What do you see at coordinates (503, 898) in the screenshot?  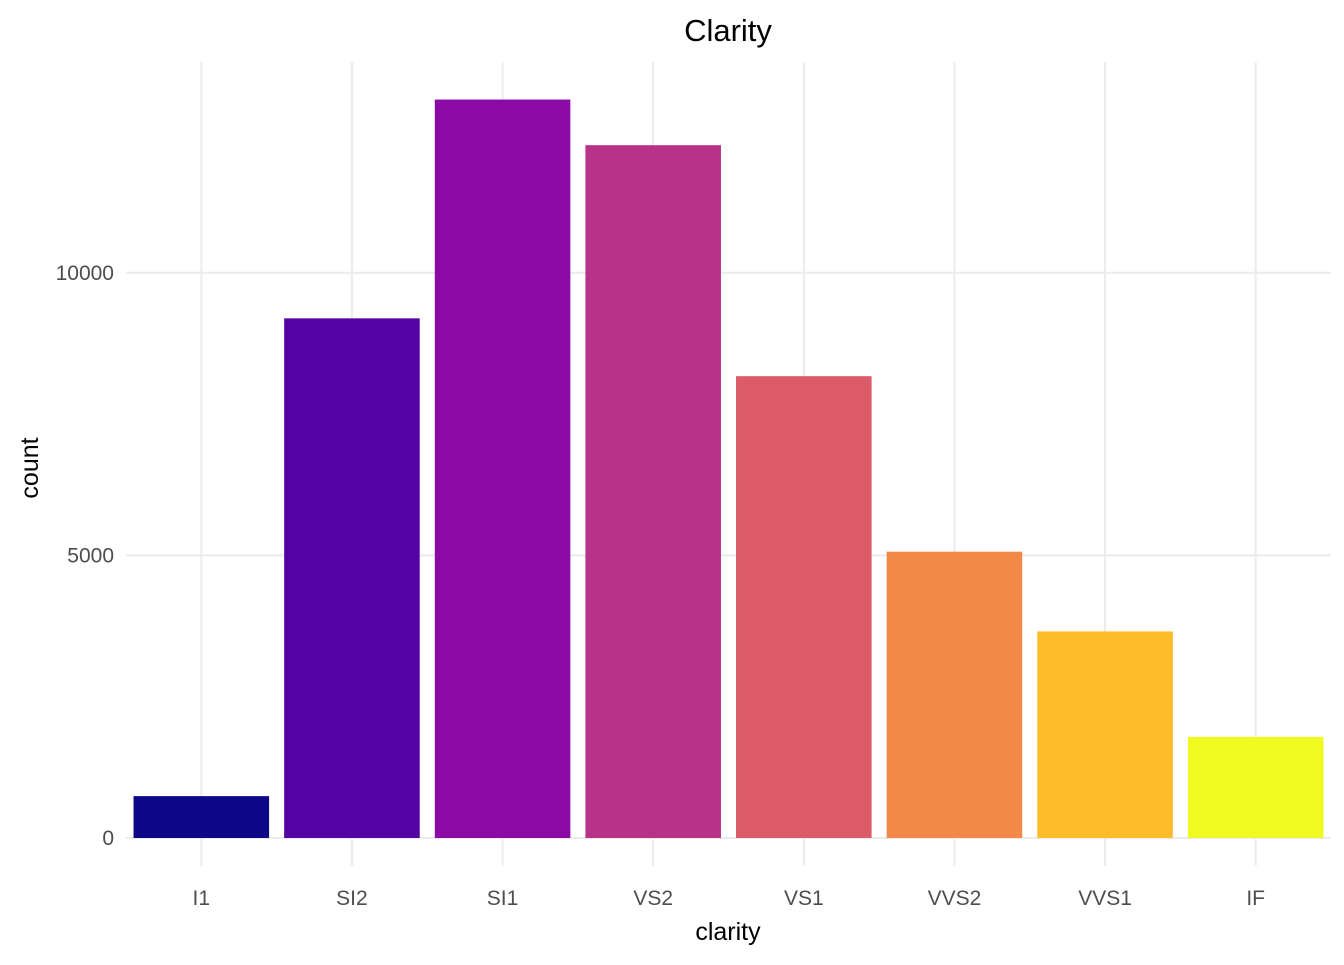 I see `x-tick-label: SI1` at bounding box center [503, 898].